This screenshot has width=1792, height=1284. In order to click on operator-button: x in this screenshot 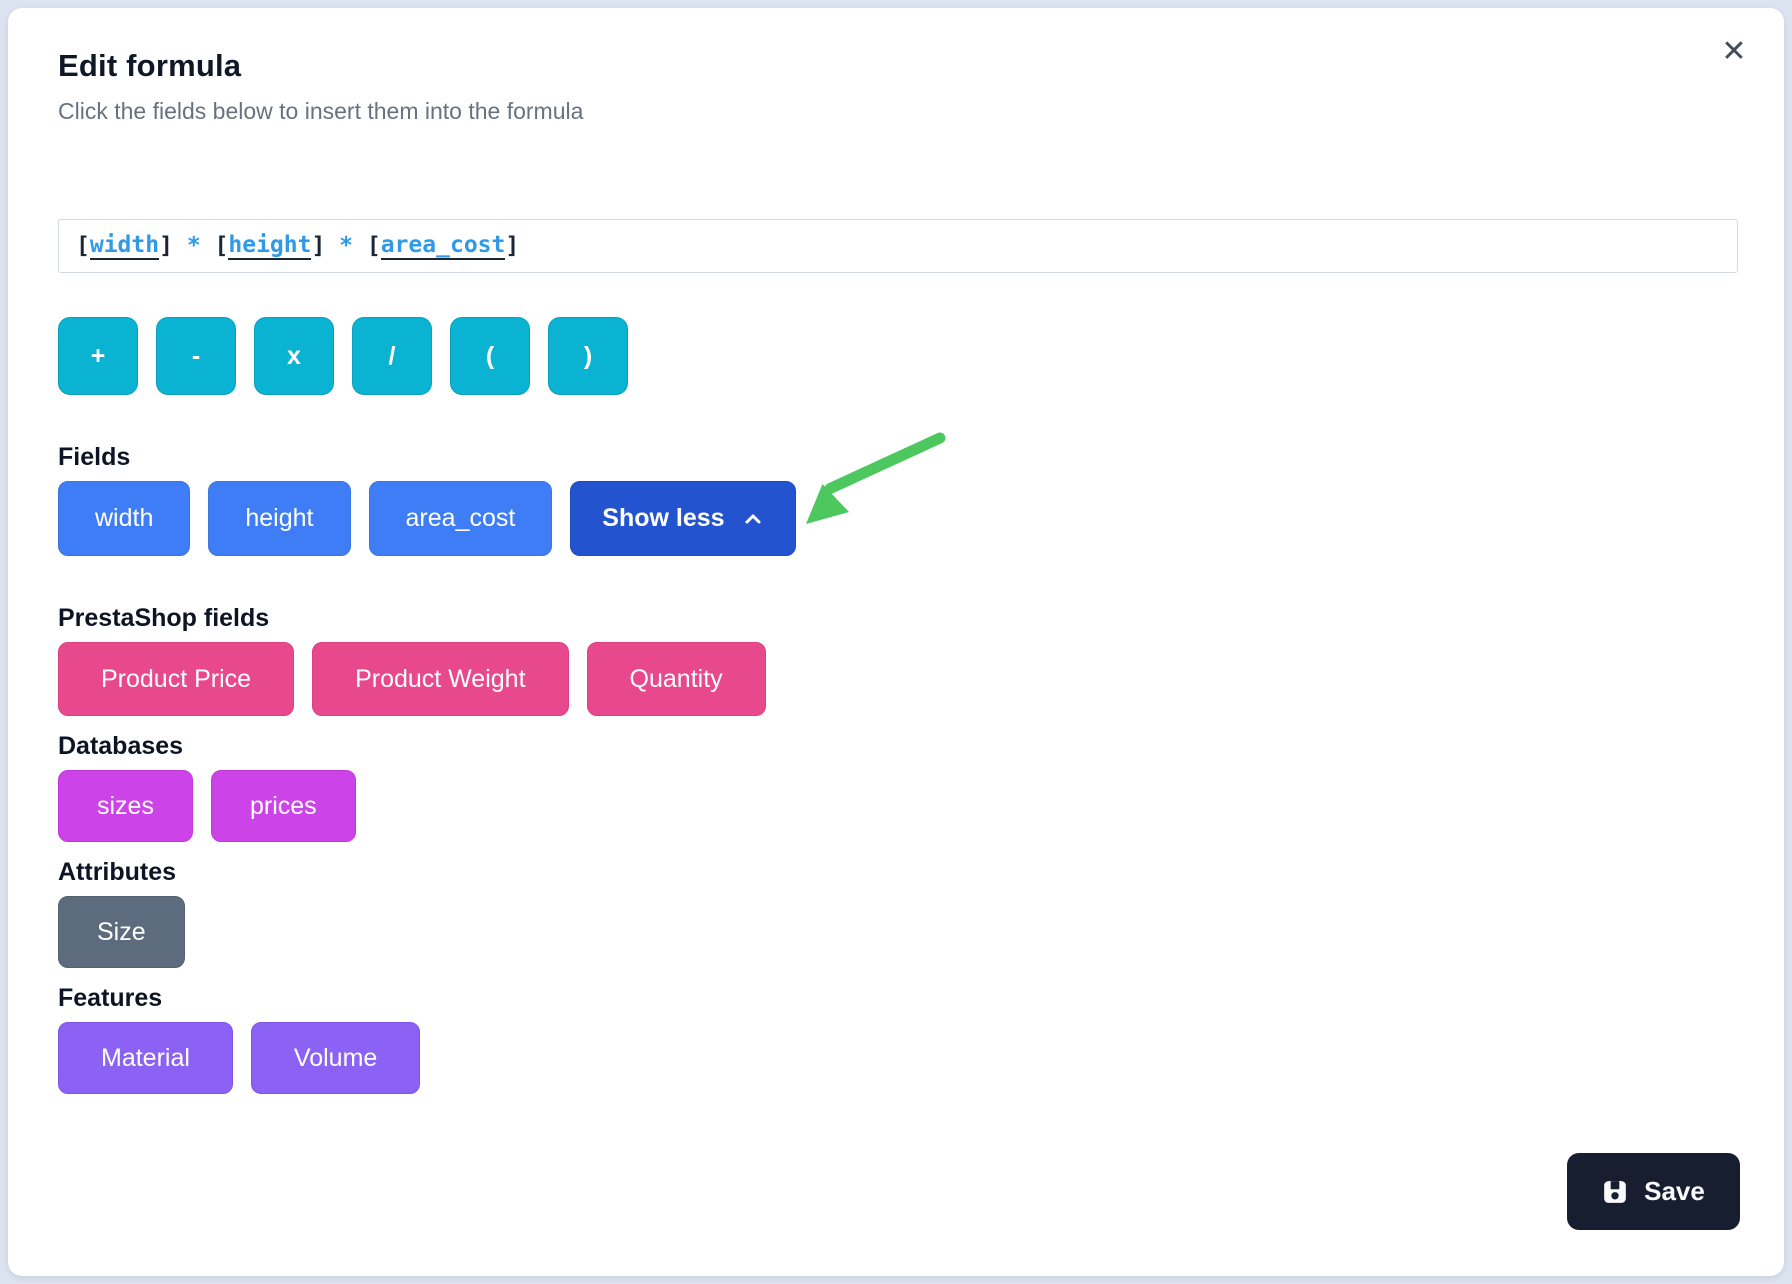, I will do `click(294, 356)`.